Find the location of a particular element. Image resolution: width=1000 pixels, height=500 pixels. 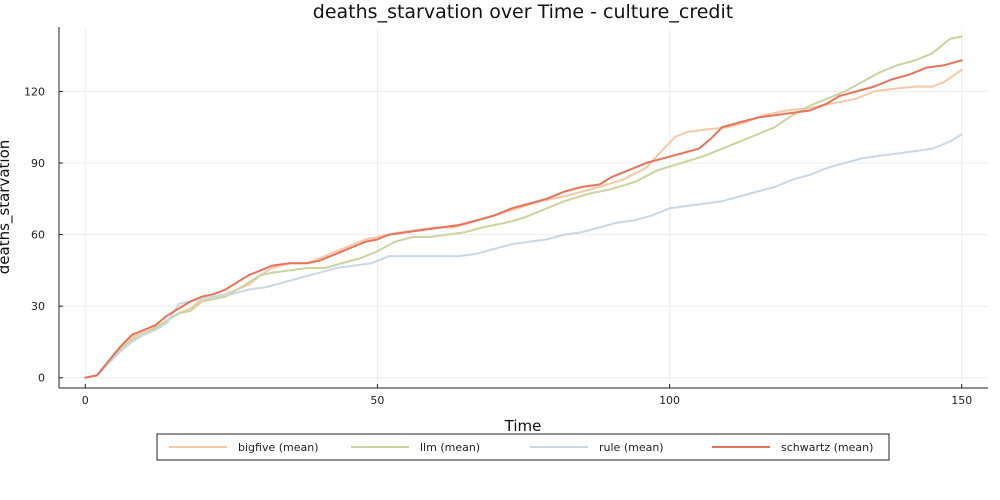

x-ticks: 0 50 100 150 is located at coordinates (527, 395).